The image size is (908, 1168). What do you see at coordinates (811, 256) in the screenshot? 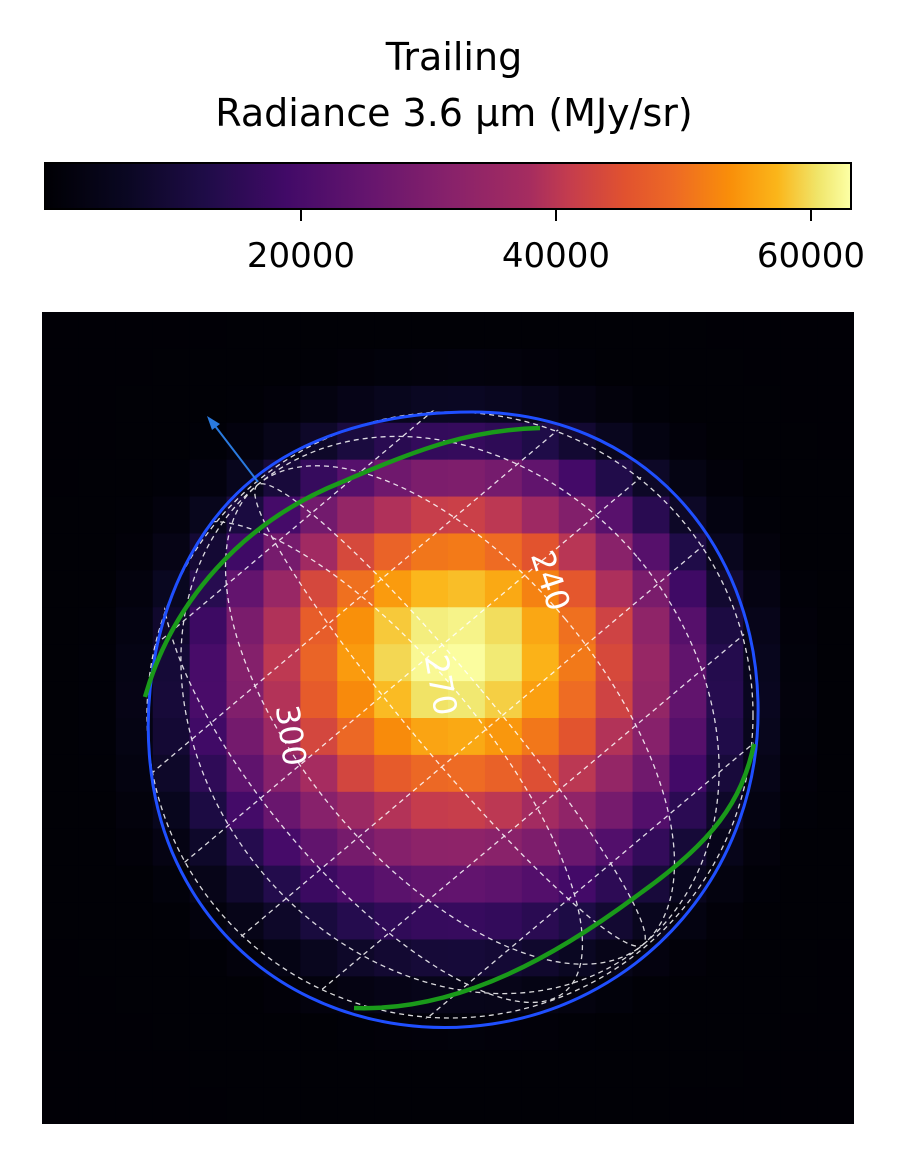
I see `colorbar-tick-label-3: 60000` at bounding box center [811, 256].